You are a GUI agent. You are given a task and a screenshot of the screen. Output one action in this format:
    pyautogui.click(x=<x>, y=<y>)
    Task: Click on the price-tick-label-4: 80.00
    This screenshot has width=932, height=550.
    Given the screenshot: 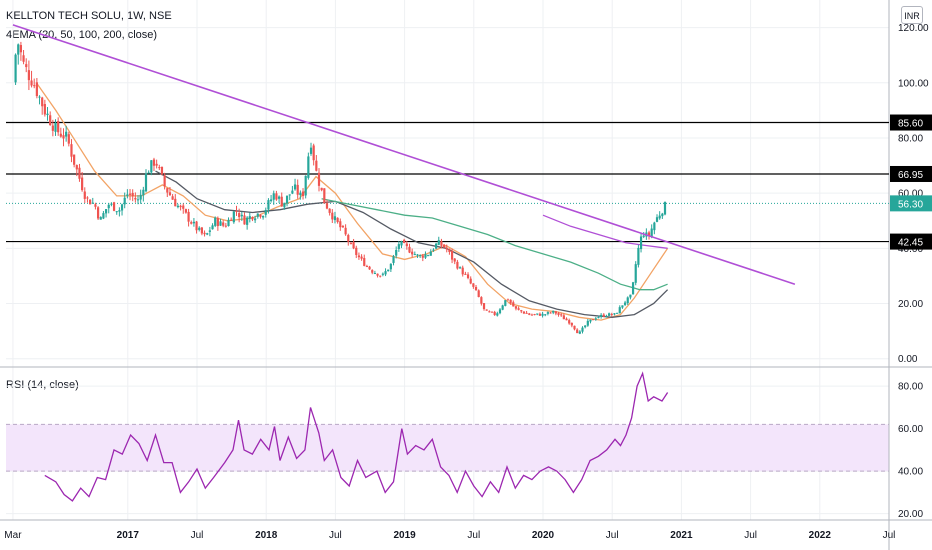 What is the action you would take?
    pyautogui.click(x=910, y=138)
    